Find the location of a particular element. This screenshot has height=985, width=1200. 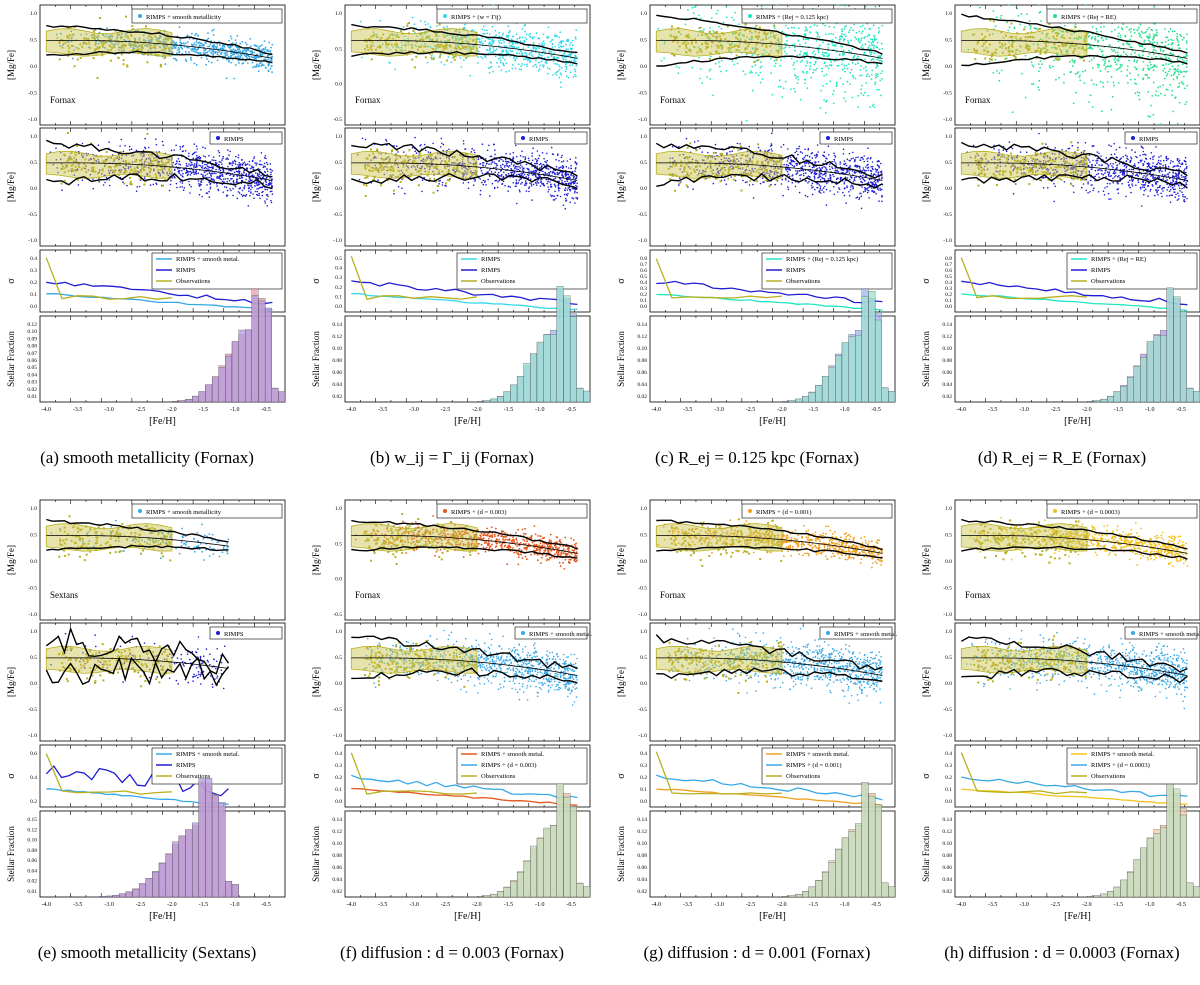

percentile-line is located at coordinates (464, 171).